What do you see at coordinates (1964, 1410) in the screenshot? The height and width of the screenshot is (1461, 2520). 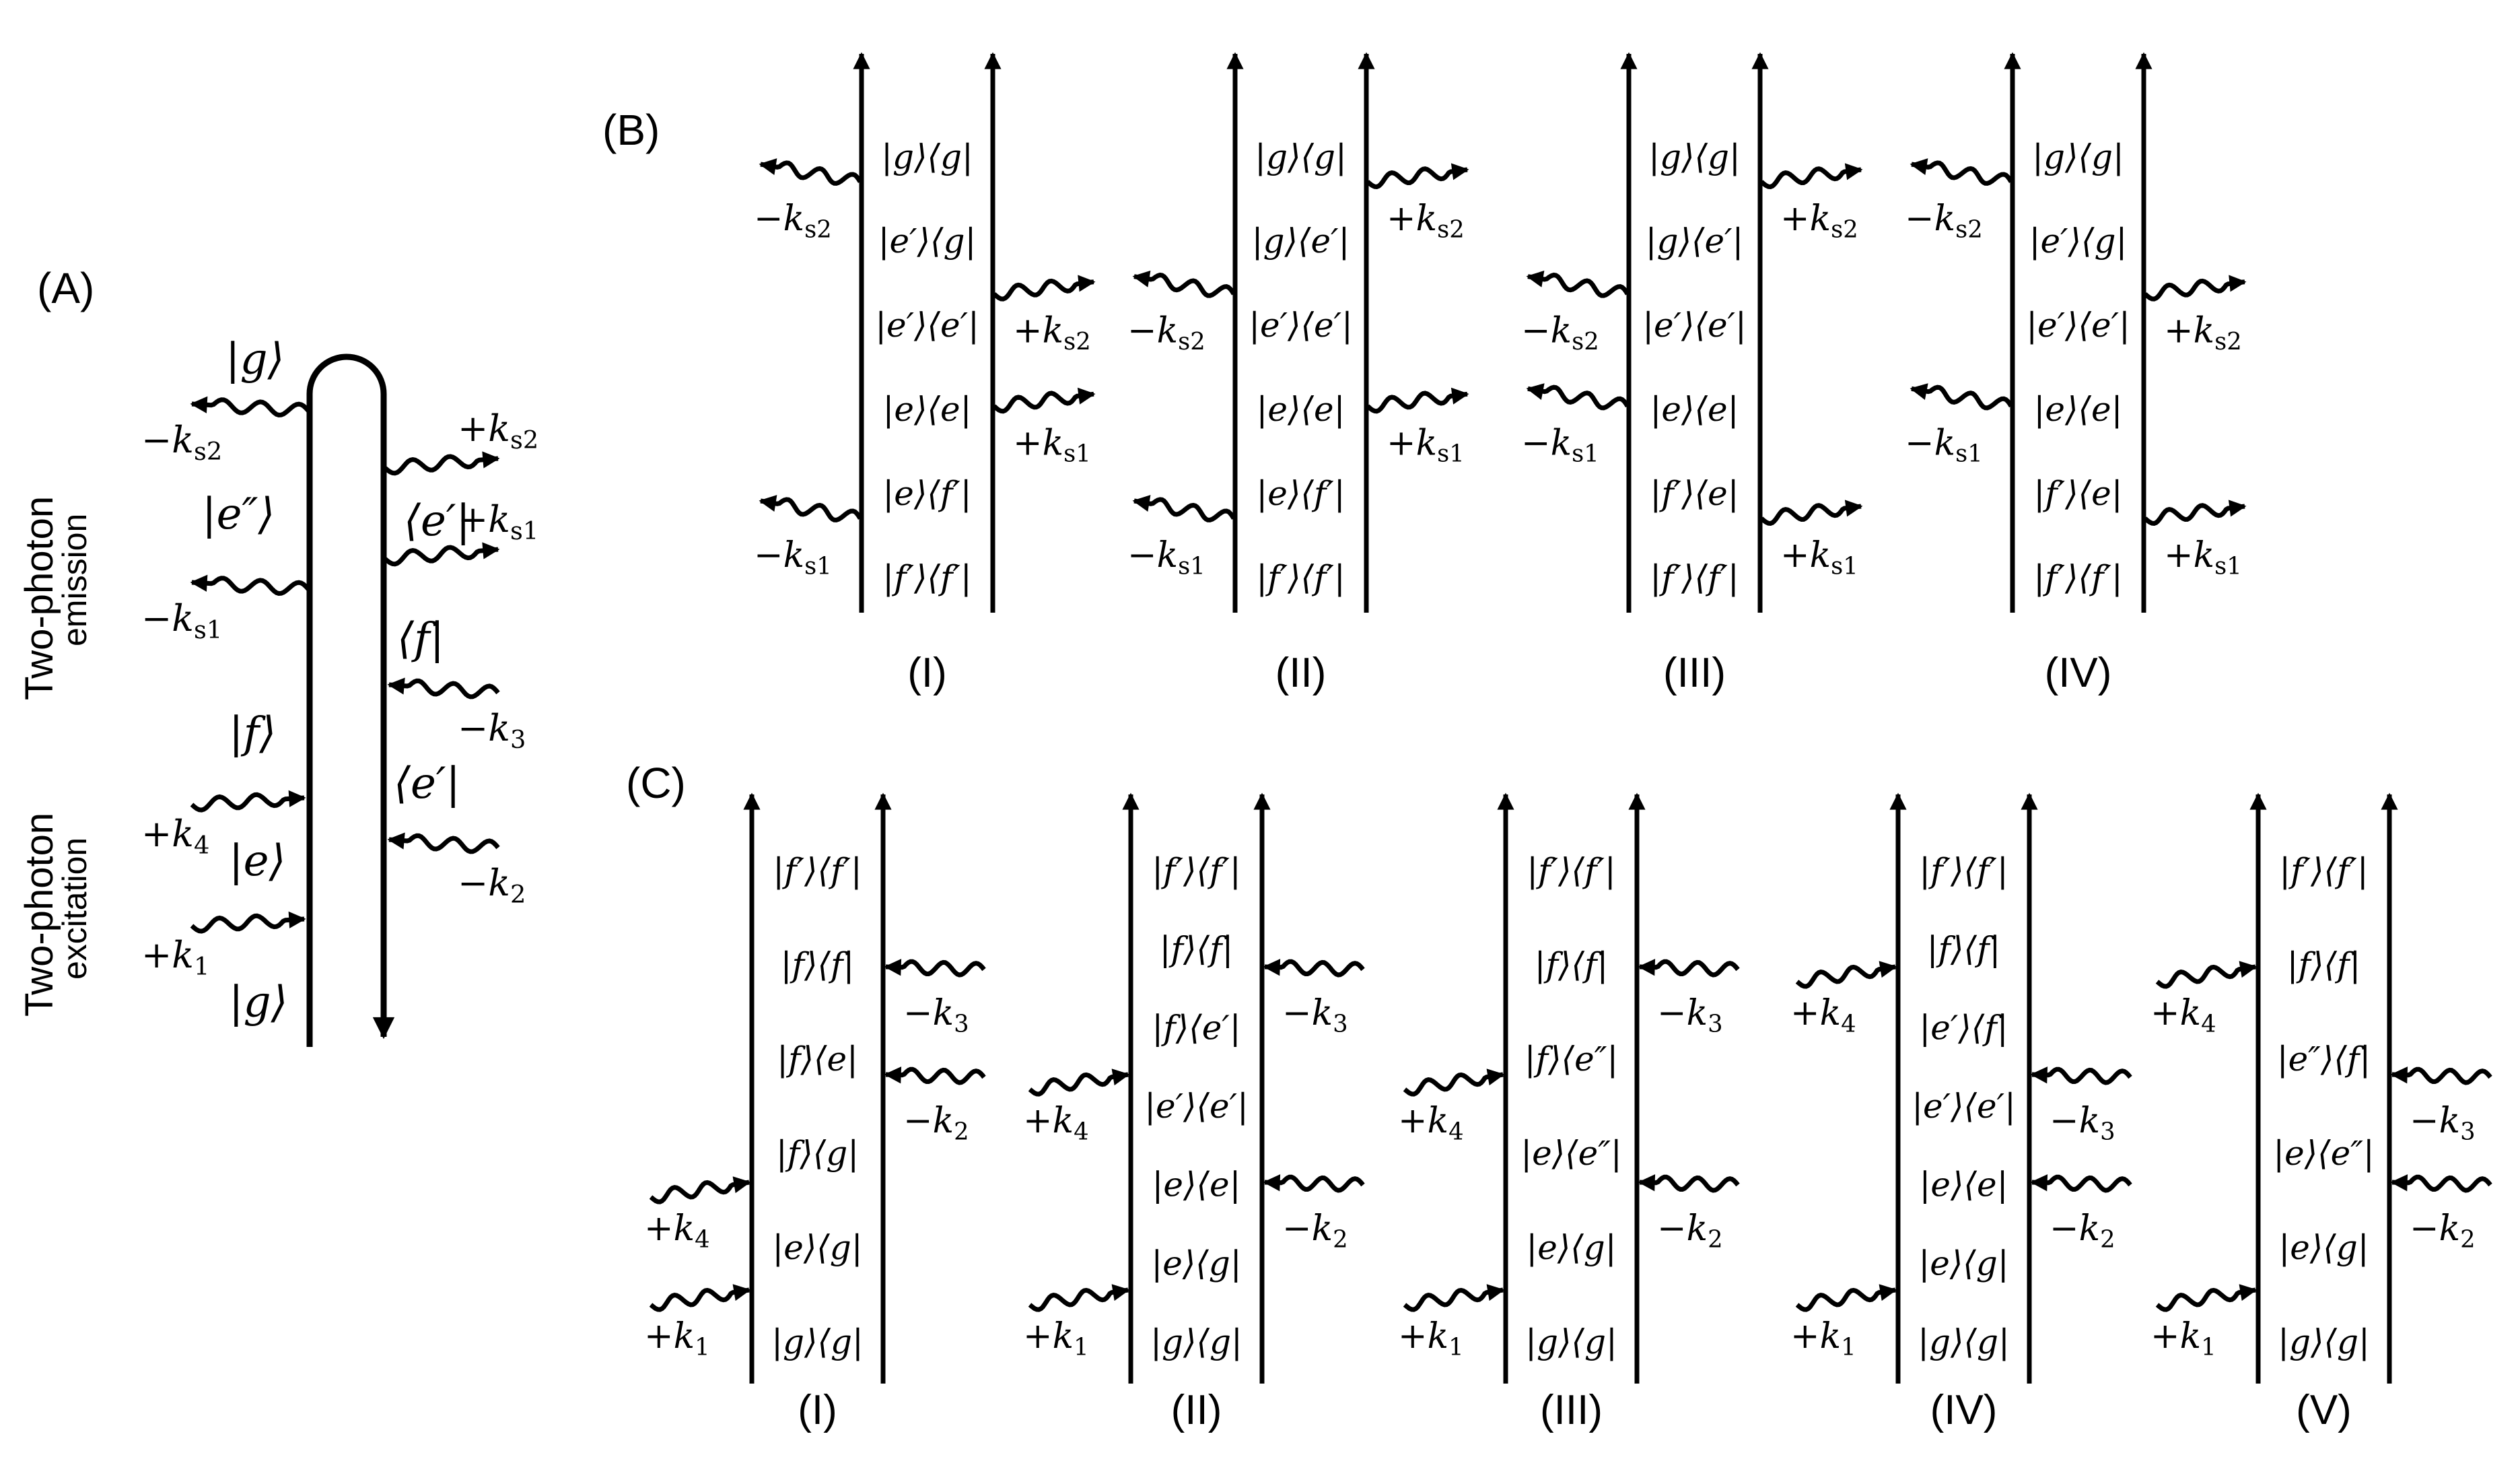 I see `diagram-numeral: (IV)` at bounding box center [1964, 1410].